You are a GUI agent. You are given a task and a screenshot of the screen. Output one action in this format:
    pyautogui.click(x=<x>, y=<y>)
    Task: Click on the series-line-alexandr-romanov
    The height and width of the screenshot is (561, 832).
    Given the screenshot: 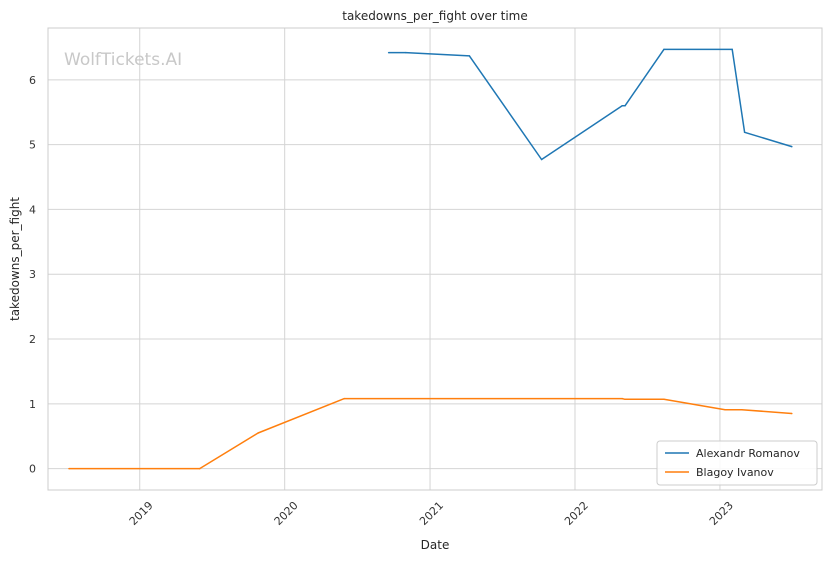 What is the action you would take?
    pyautogui.click(x=590, y=104)
    